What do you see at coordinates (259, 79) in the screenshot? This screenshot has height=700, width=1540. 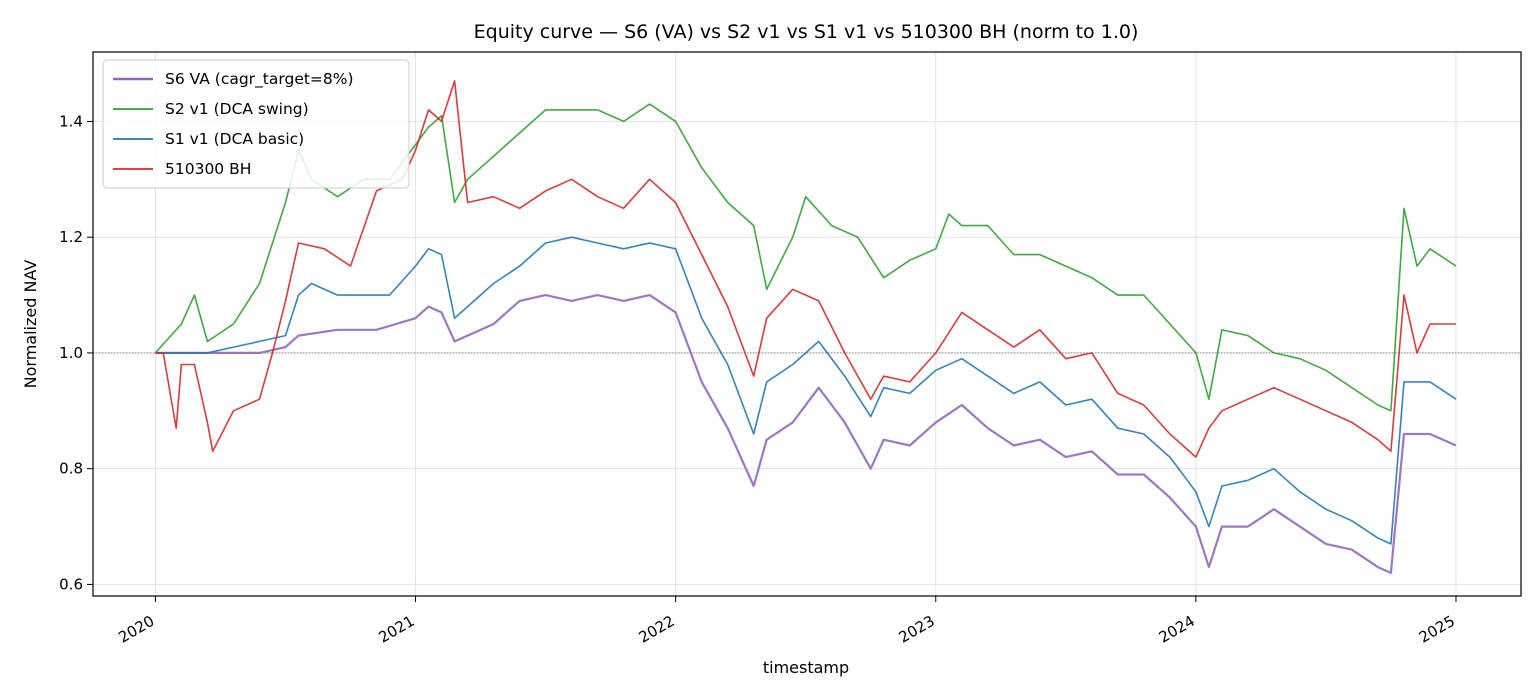 I see `legend-label: S6 VA (cagr_target=8%)` at bounding box center [259, 79].